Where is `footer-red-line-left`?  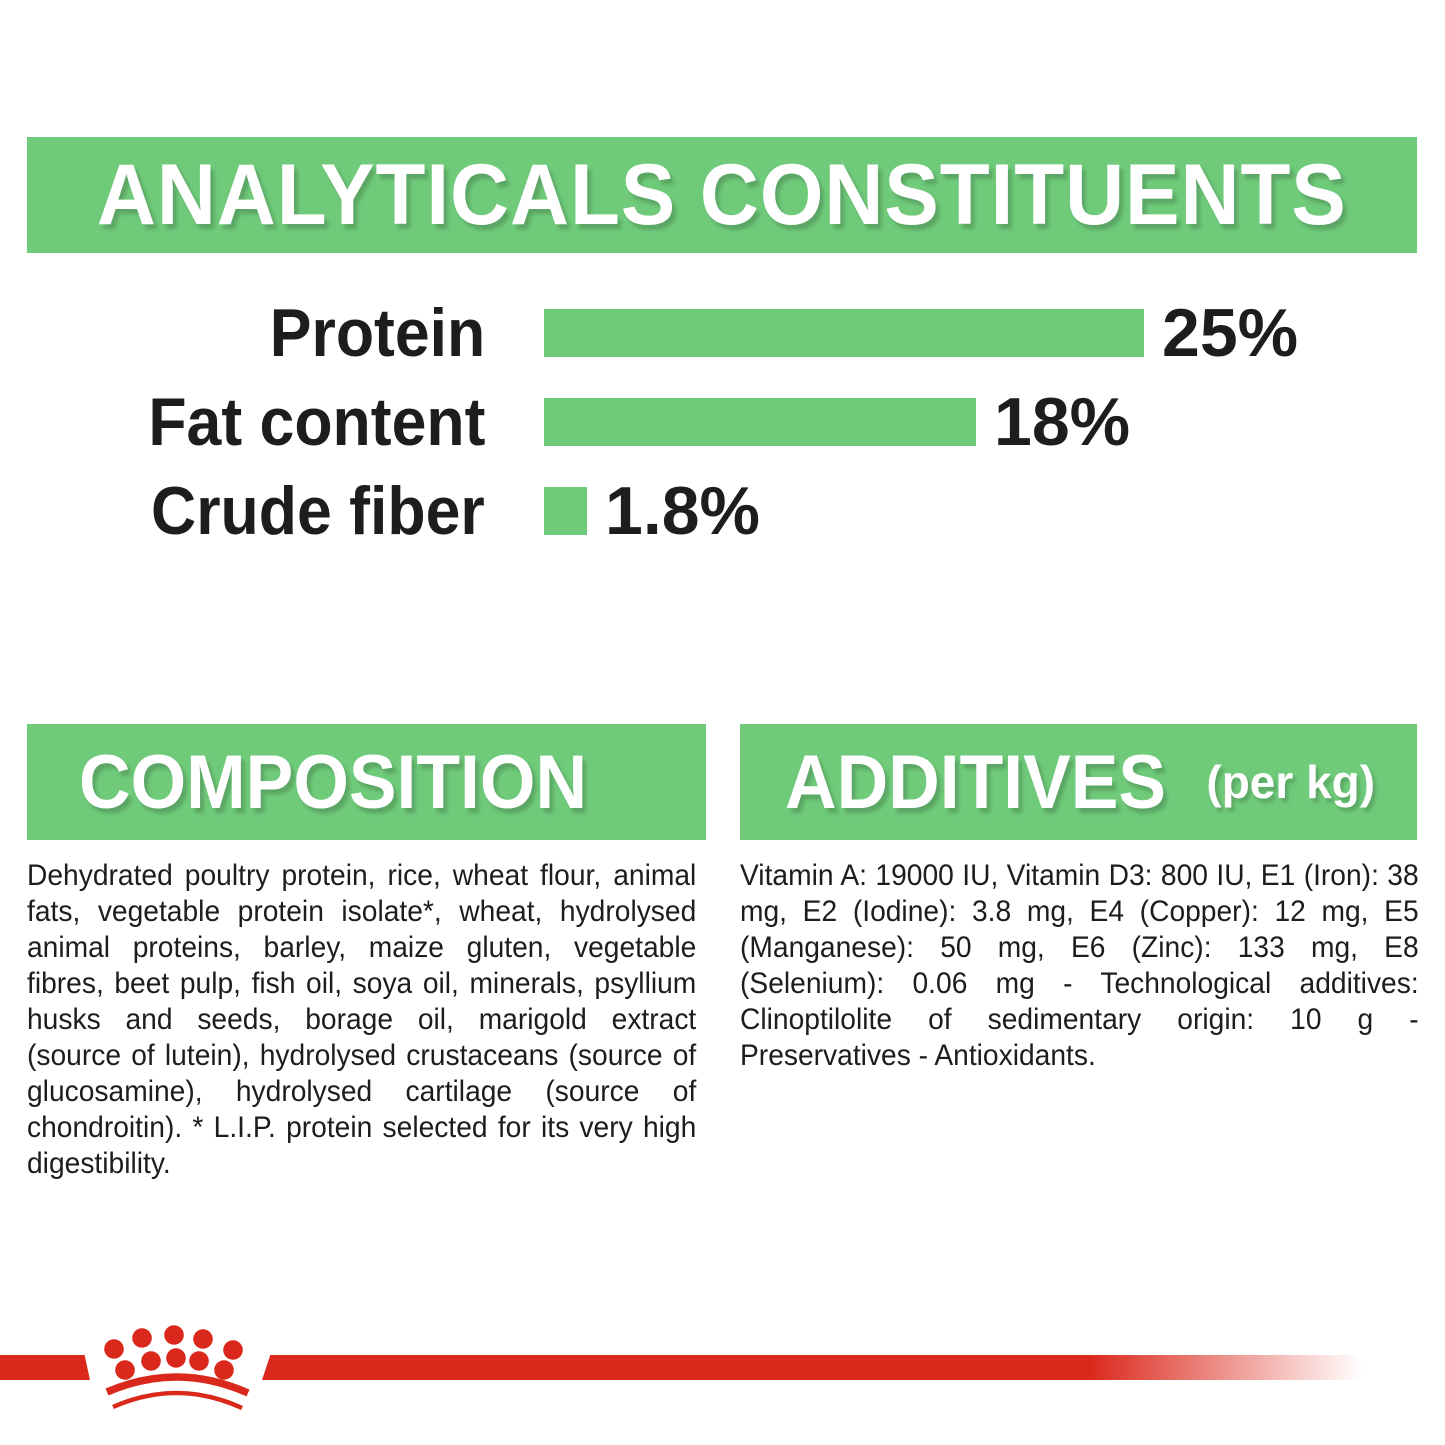
footer-red-line-left is located at coordinates (45, 1367).